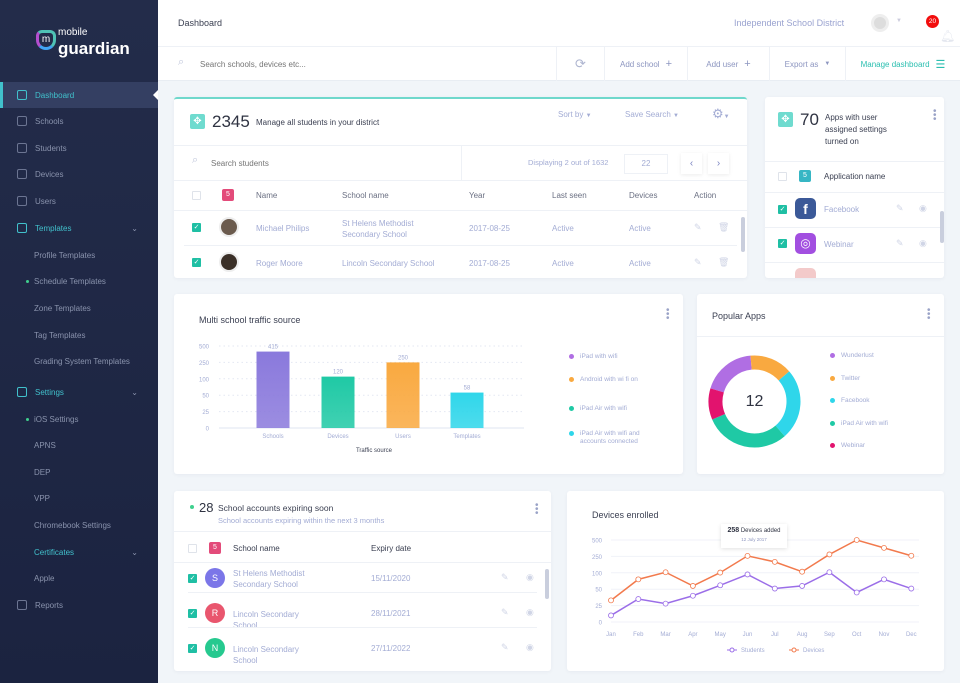 This screenshot has width=960, height=683. What do you see at coordinates (370, 64) in the screenshot?
I see `global-search-input` at bounding box center [370, 64].